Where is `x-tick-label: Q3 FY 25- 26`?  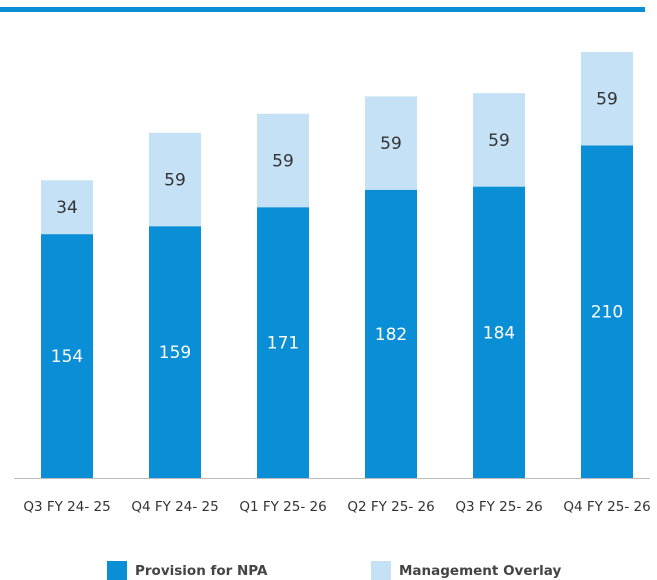 x-tick-label: Q3 FY 25- 26 is located at coordinates (498, 507).